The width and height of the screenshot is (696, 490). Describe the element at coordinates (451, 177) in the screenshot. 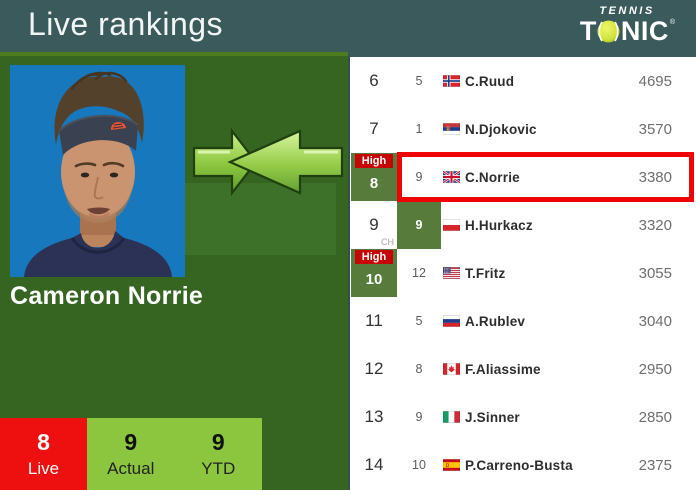

I see `flag-uk-icon` at that location.